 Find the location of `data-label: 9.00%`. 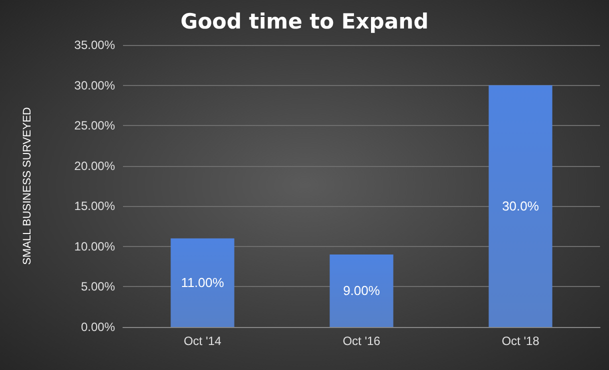

data-label: 9.00% is located at coordinates (361, 290).